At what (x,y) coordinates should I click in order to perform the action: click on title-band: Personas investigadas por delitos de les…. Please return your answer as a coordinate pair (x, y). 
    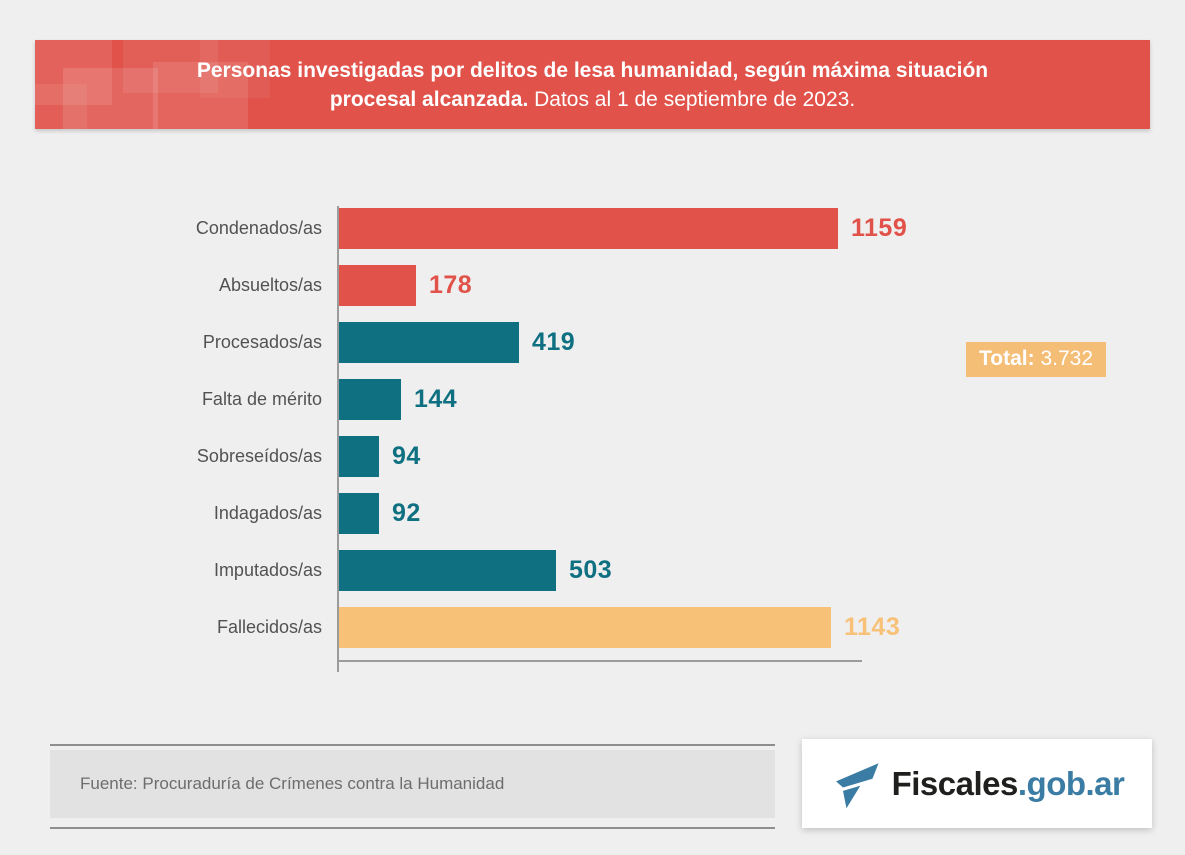
    Looking at the image, I should click on (592, 84).